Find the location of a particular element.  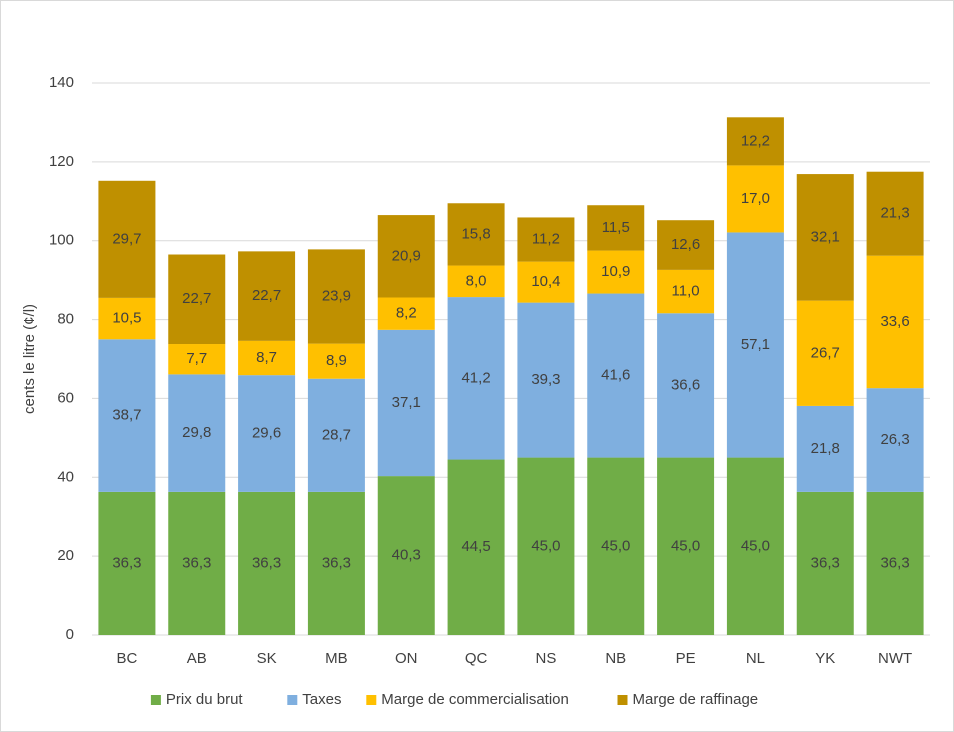

y-tick-label: 60 is located at coordinates (65, 397).